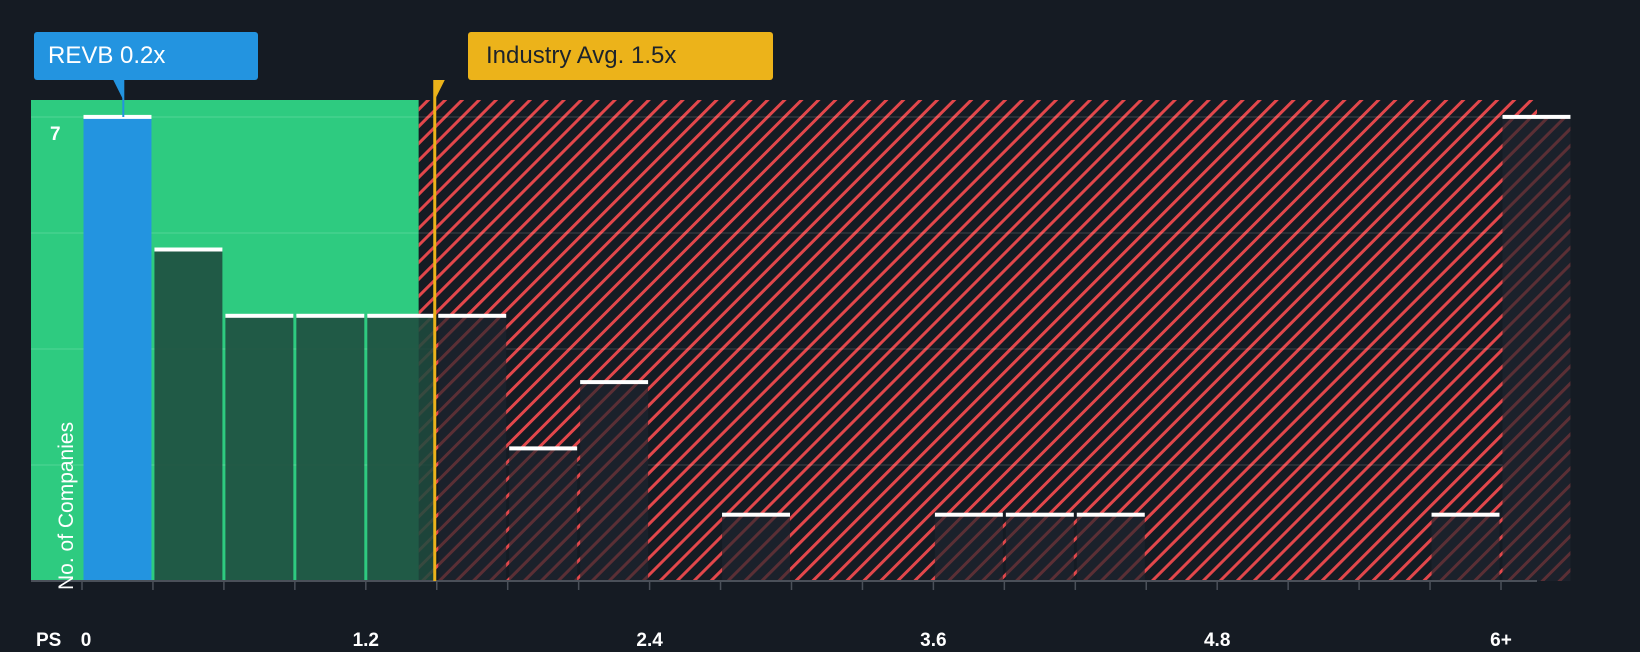 This screenshot has height=652, width=1640. Describe the element at coordinates (66, 505) in the screenshot. I see `y-axis-title: No. of Companies` at that location.